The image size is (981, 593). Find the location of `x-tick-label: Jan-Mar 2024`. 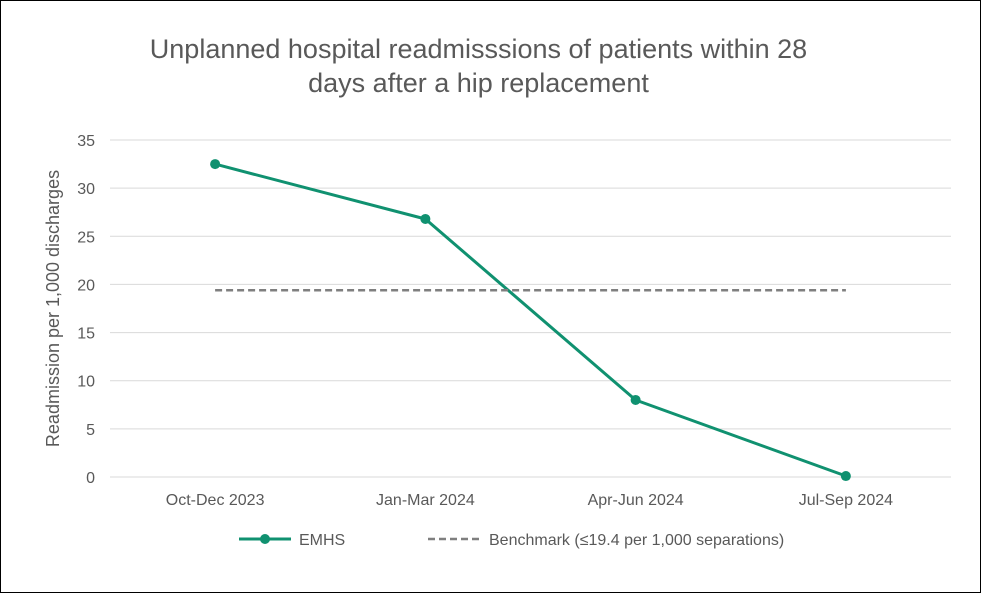

x-tick-label: Jan-Mar 2024 is located at coordinates (425, 500).